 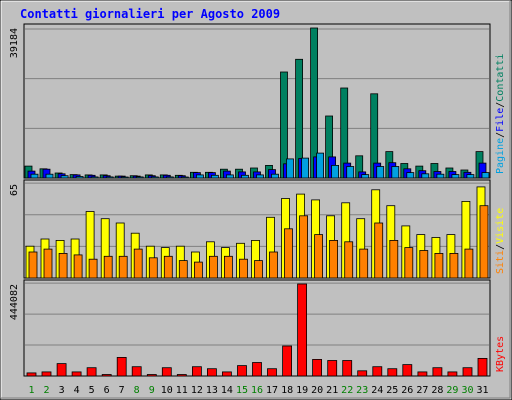 What do you see at coordinates (500, 120) in the screenshot?
I see `legend-entry: File` at bounding box center [500, 120].